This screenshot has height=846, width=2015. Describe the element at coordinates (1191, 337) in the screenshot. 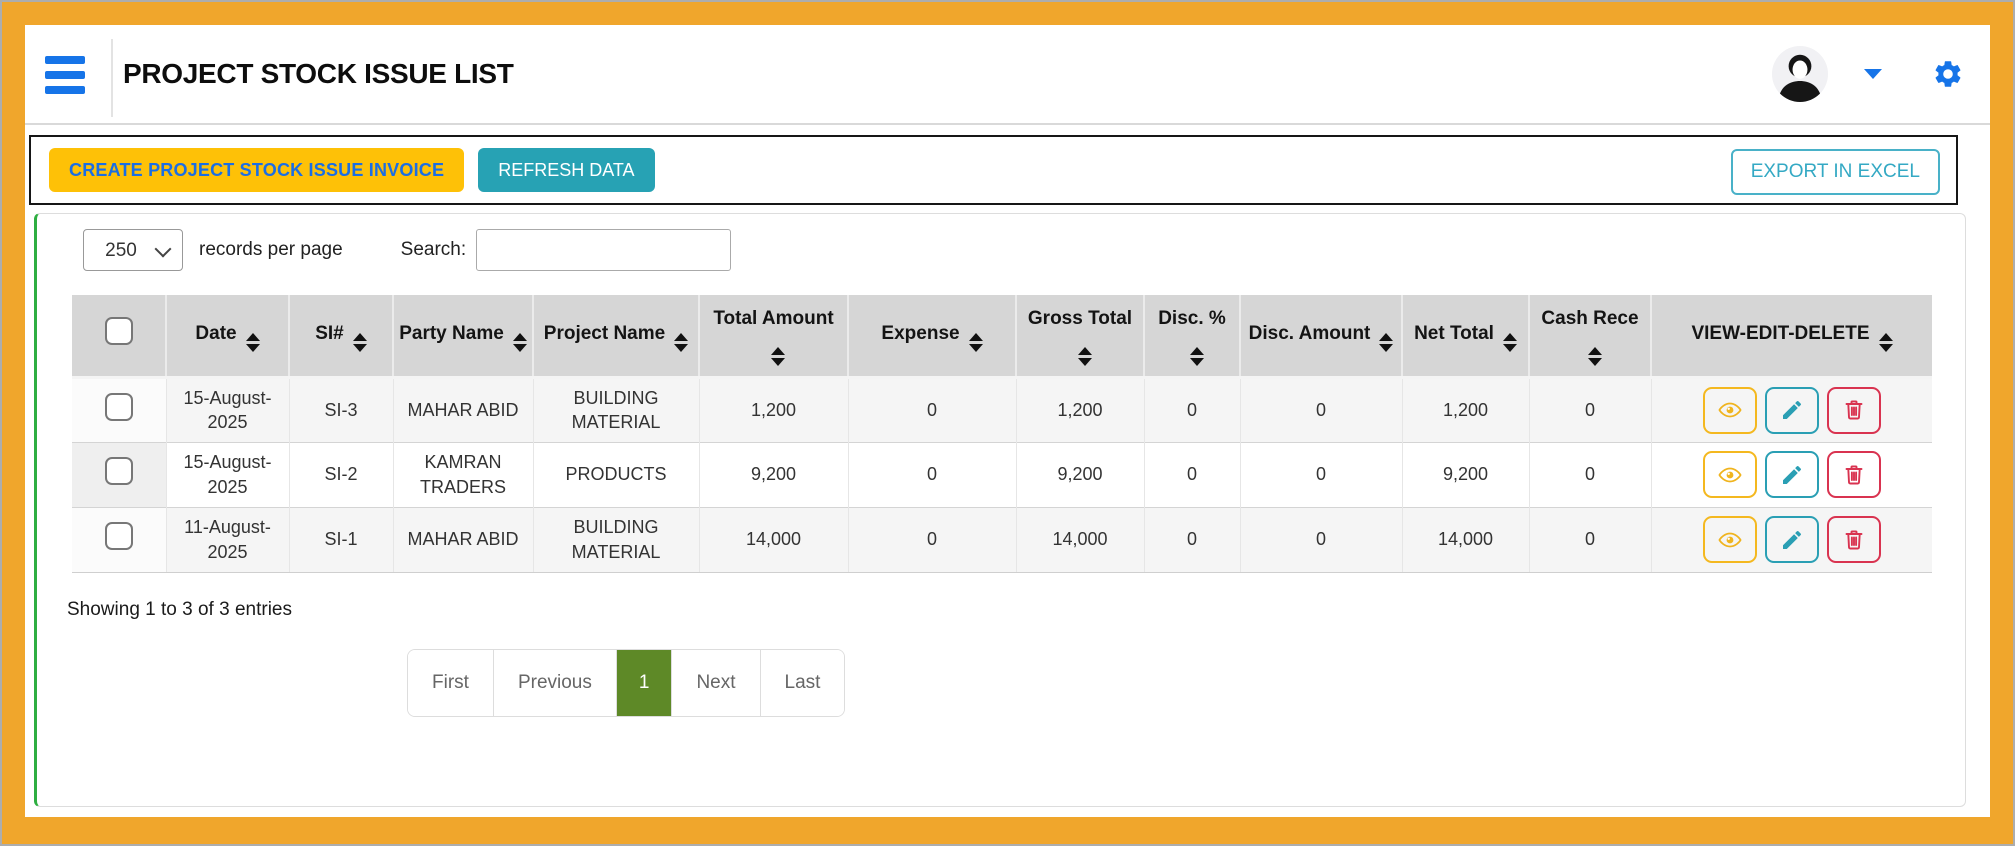

I see `col-disc: Disc. %` at that location.